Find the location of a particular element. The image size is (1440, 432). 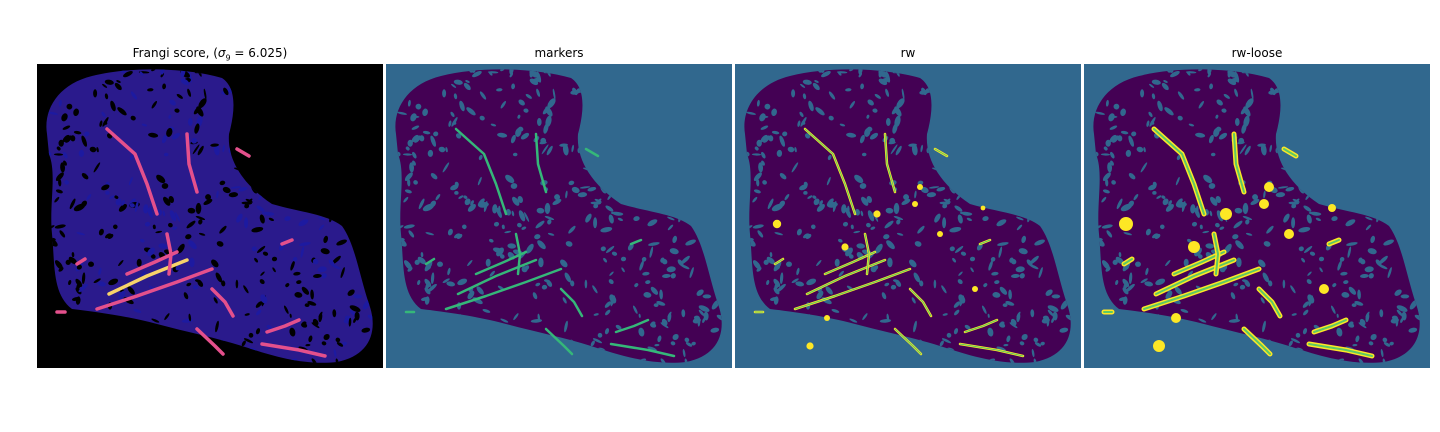

panel-title-rw-loose: rw-loose is located at coordinates (1257, 53).